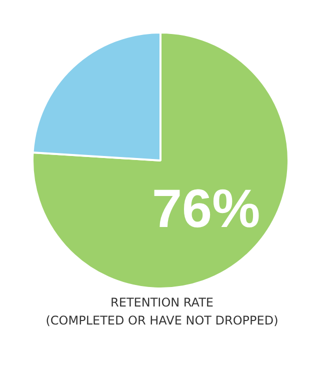  Describe the element at coordinates (206, 209) in the screenshot. I see `data-label: 76%` at that location.